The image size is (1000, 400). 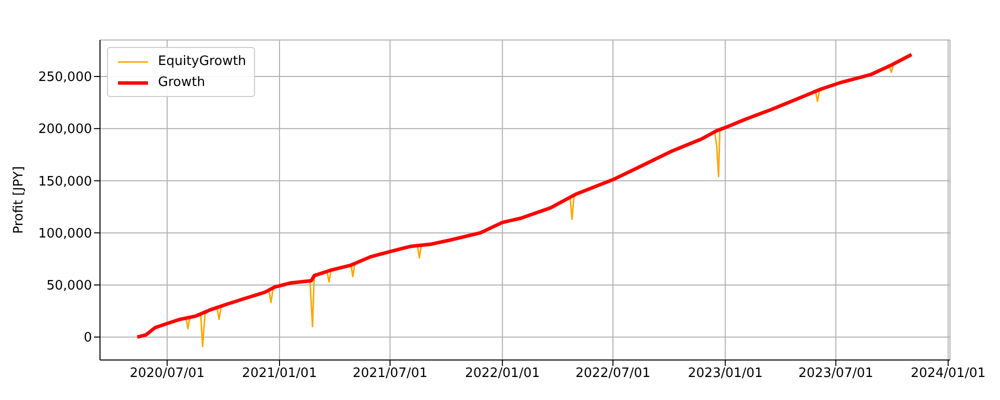 I want to click on x-tick-label: 2021/01/01, so click(x=279, y=374).